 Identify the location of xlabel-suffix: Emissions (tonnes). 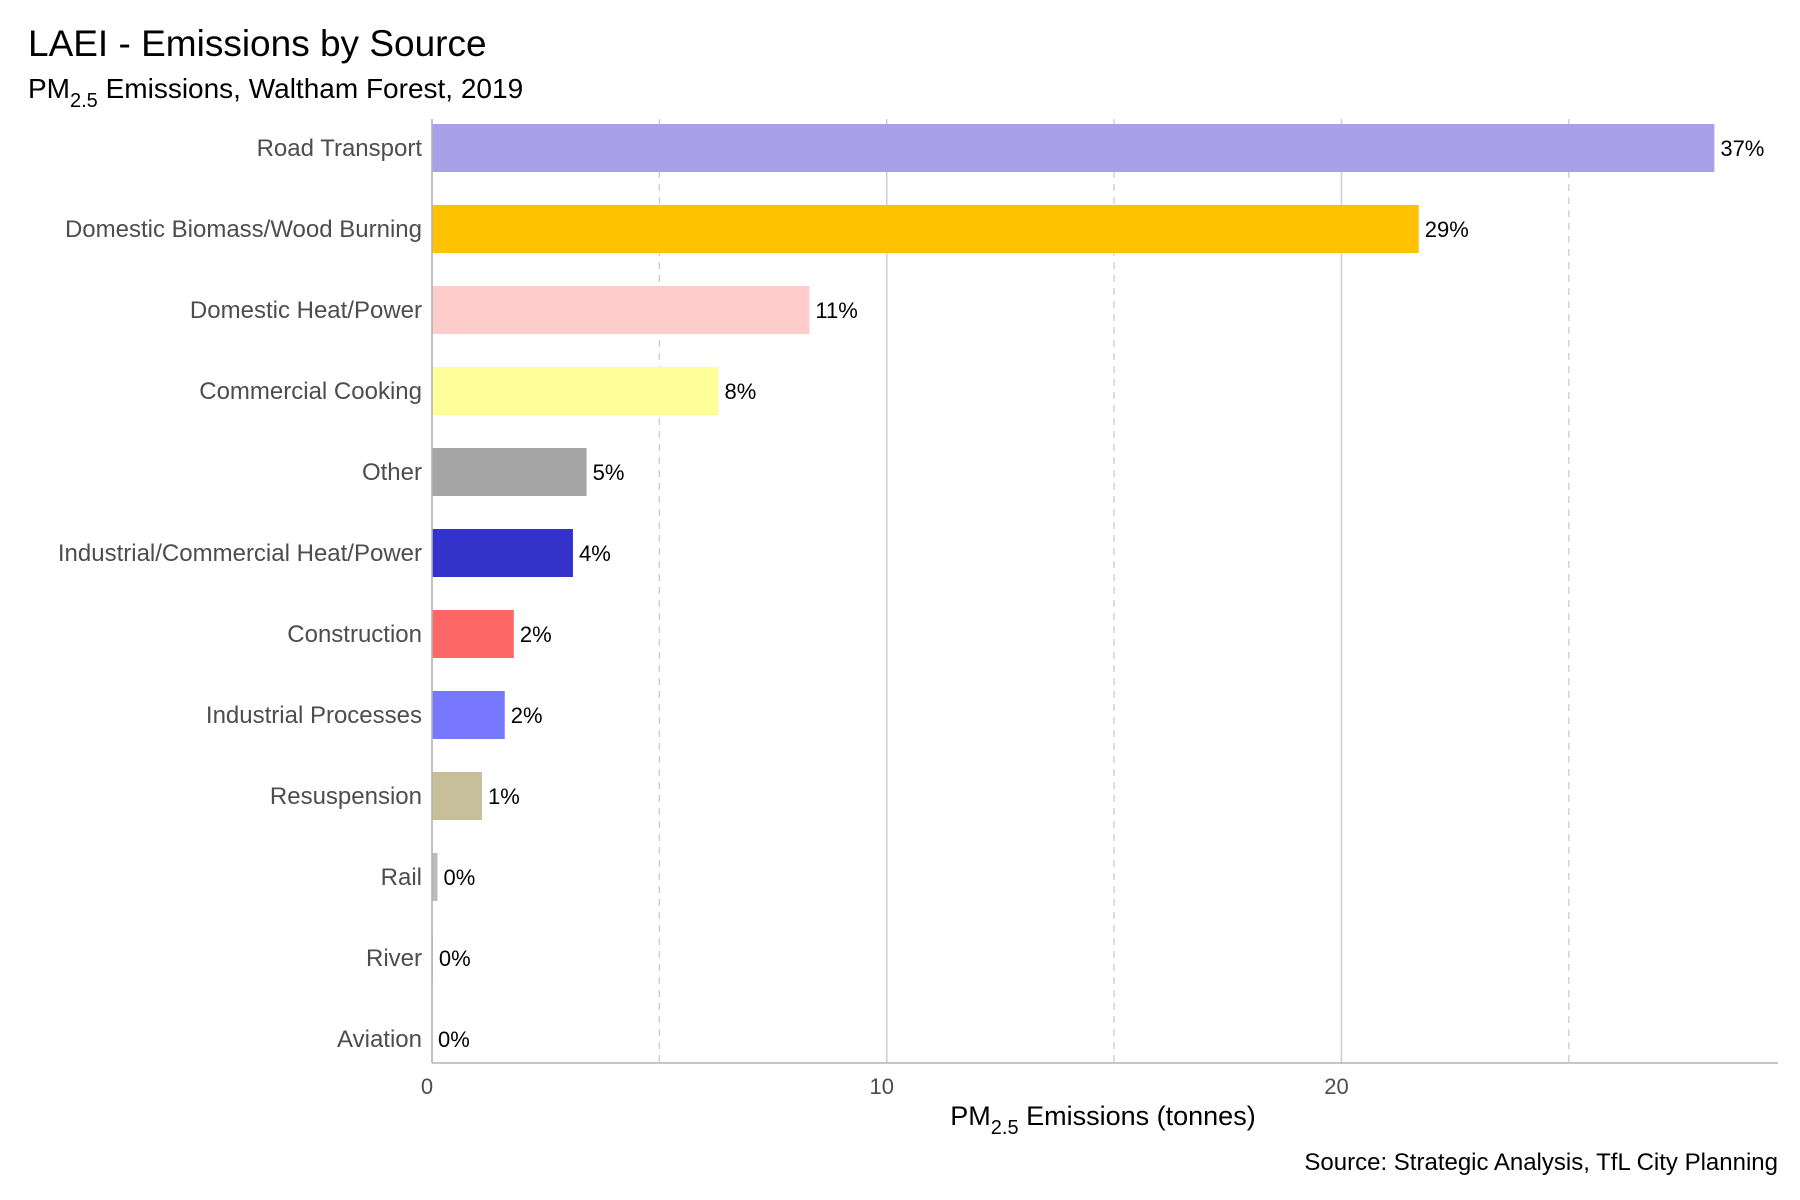
(1137, 1116).